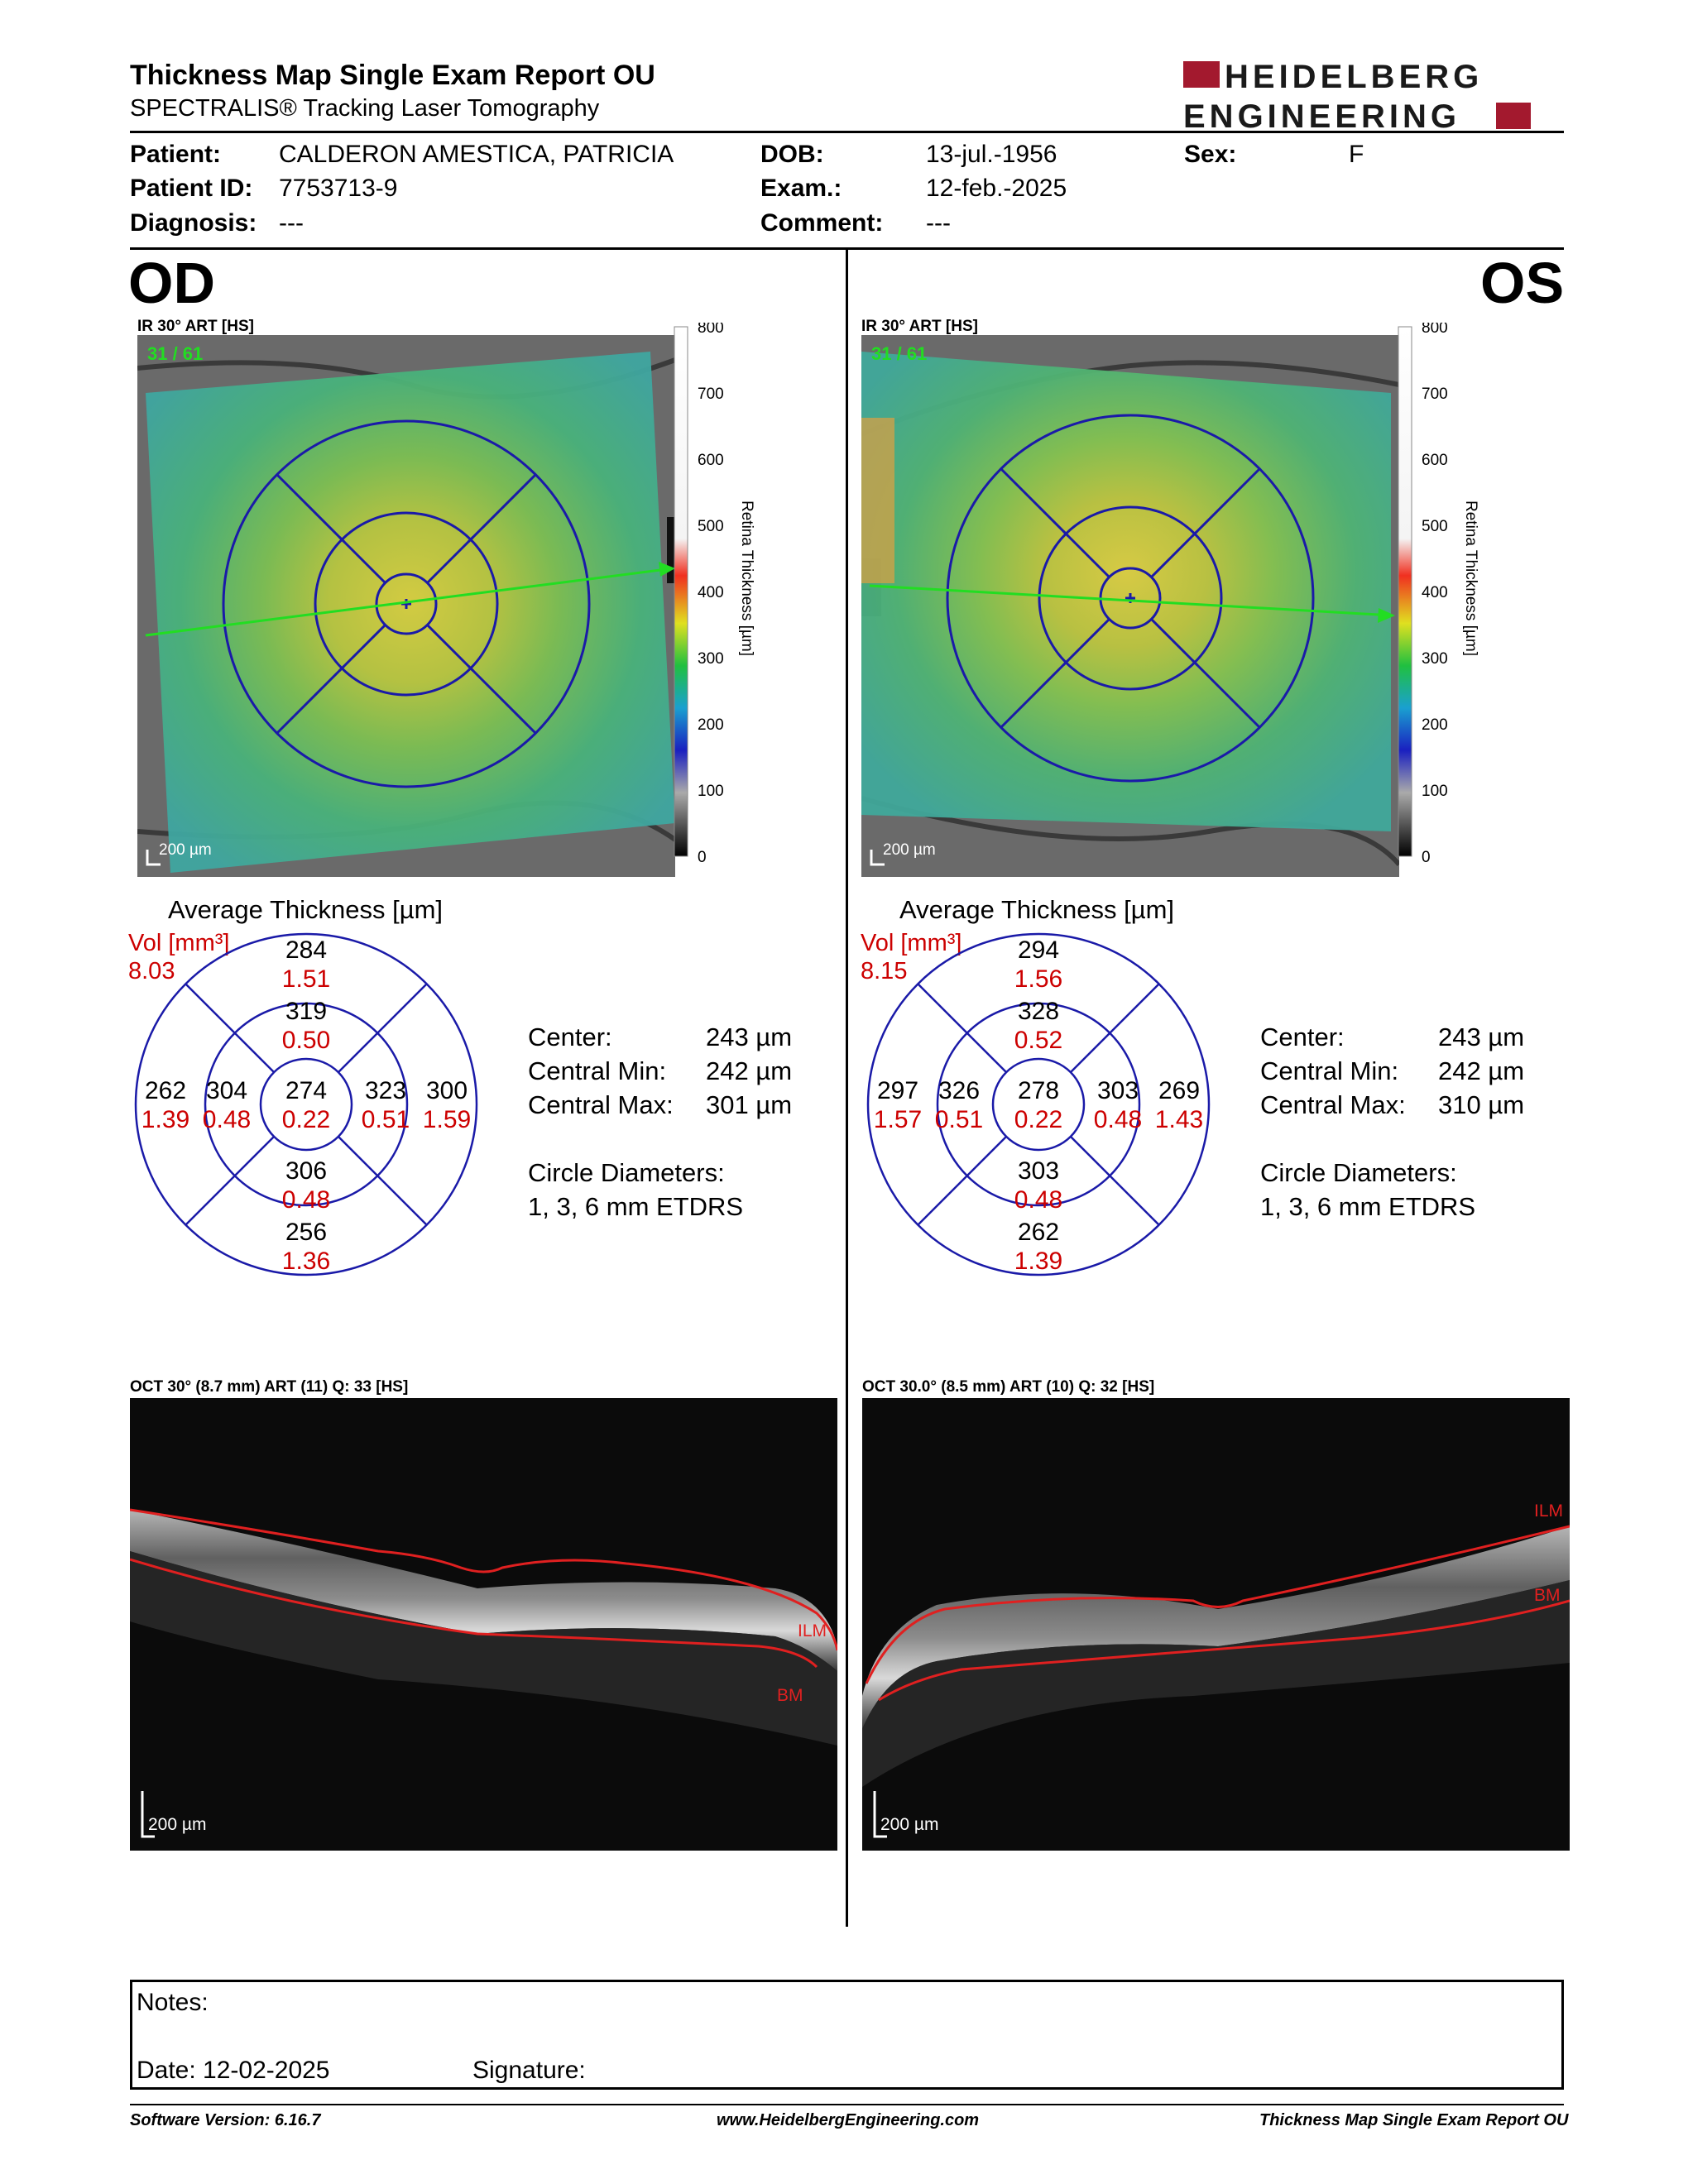 Image resolution: width=1688 pixels, height=2184 pixels. What do you see at coordinates (1357, 96) in the screenshot?
I see `heidelberg-logo: HEIDELBERG ENGINEERING` at bounding box center [1357, 96].